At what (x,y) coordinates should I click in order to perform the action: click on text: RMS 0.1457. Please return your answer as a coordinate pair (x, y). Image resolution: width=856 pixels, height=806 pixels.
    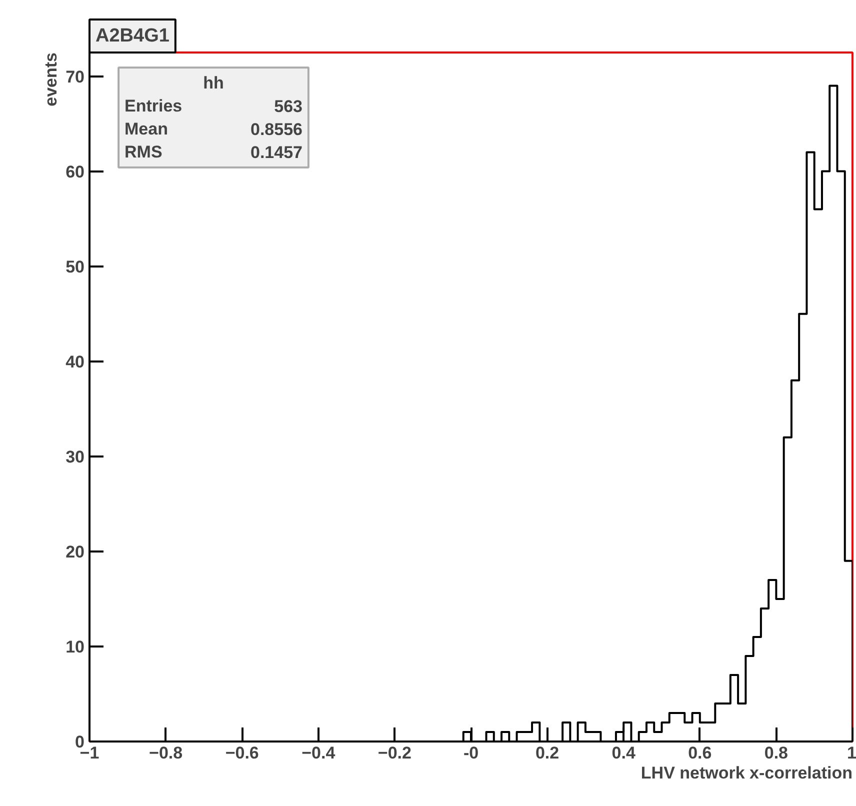
    Looking at the image, I should click on (213, 152).